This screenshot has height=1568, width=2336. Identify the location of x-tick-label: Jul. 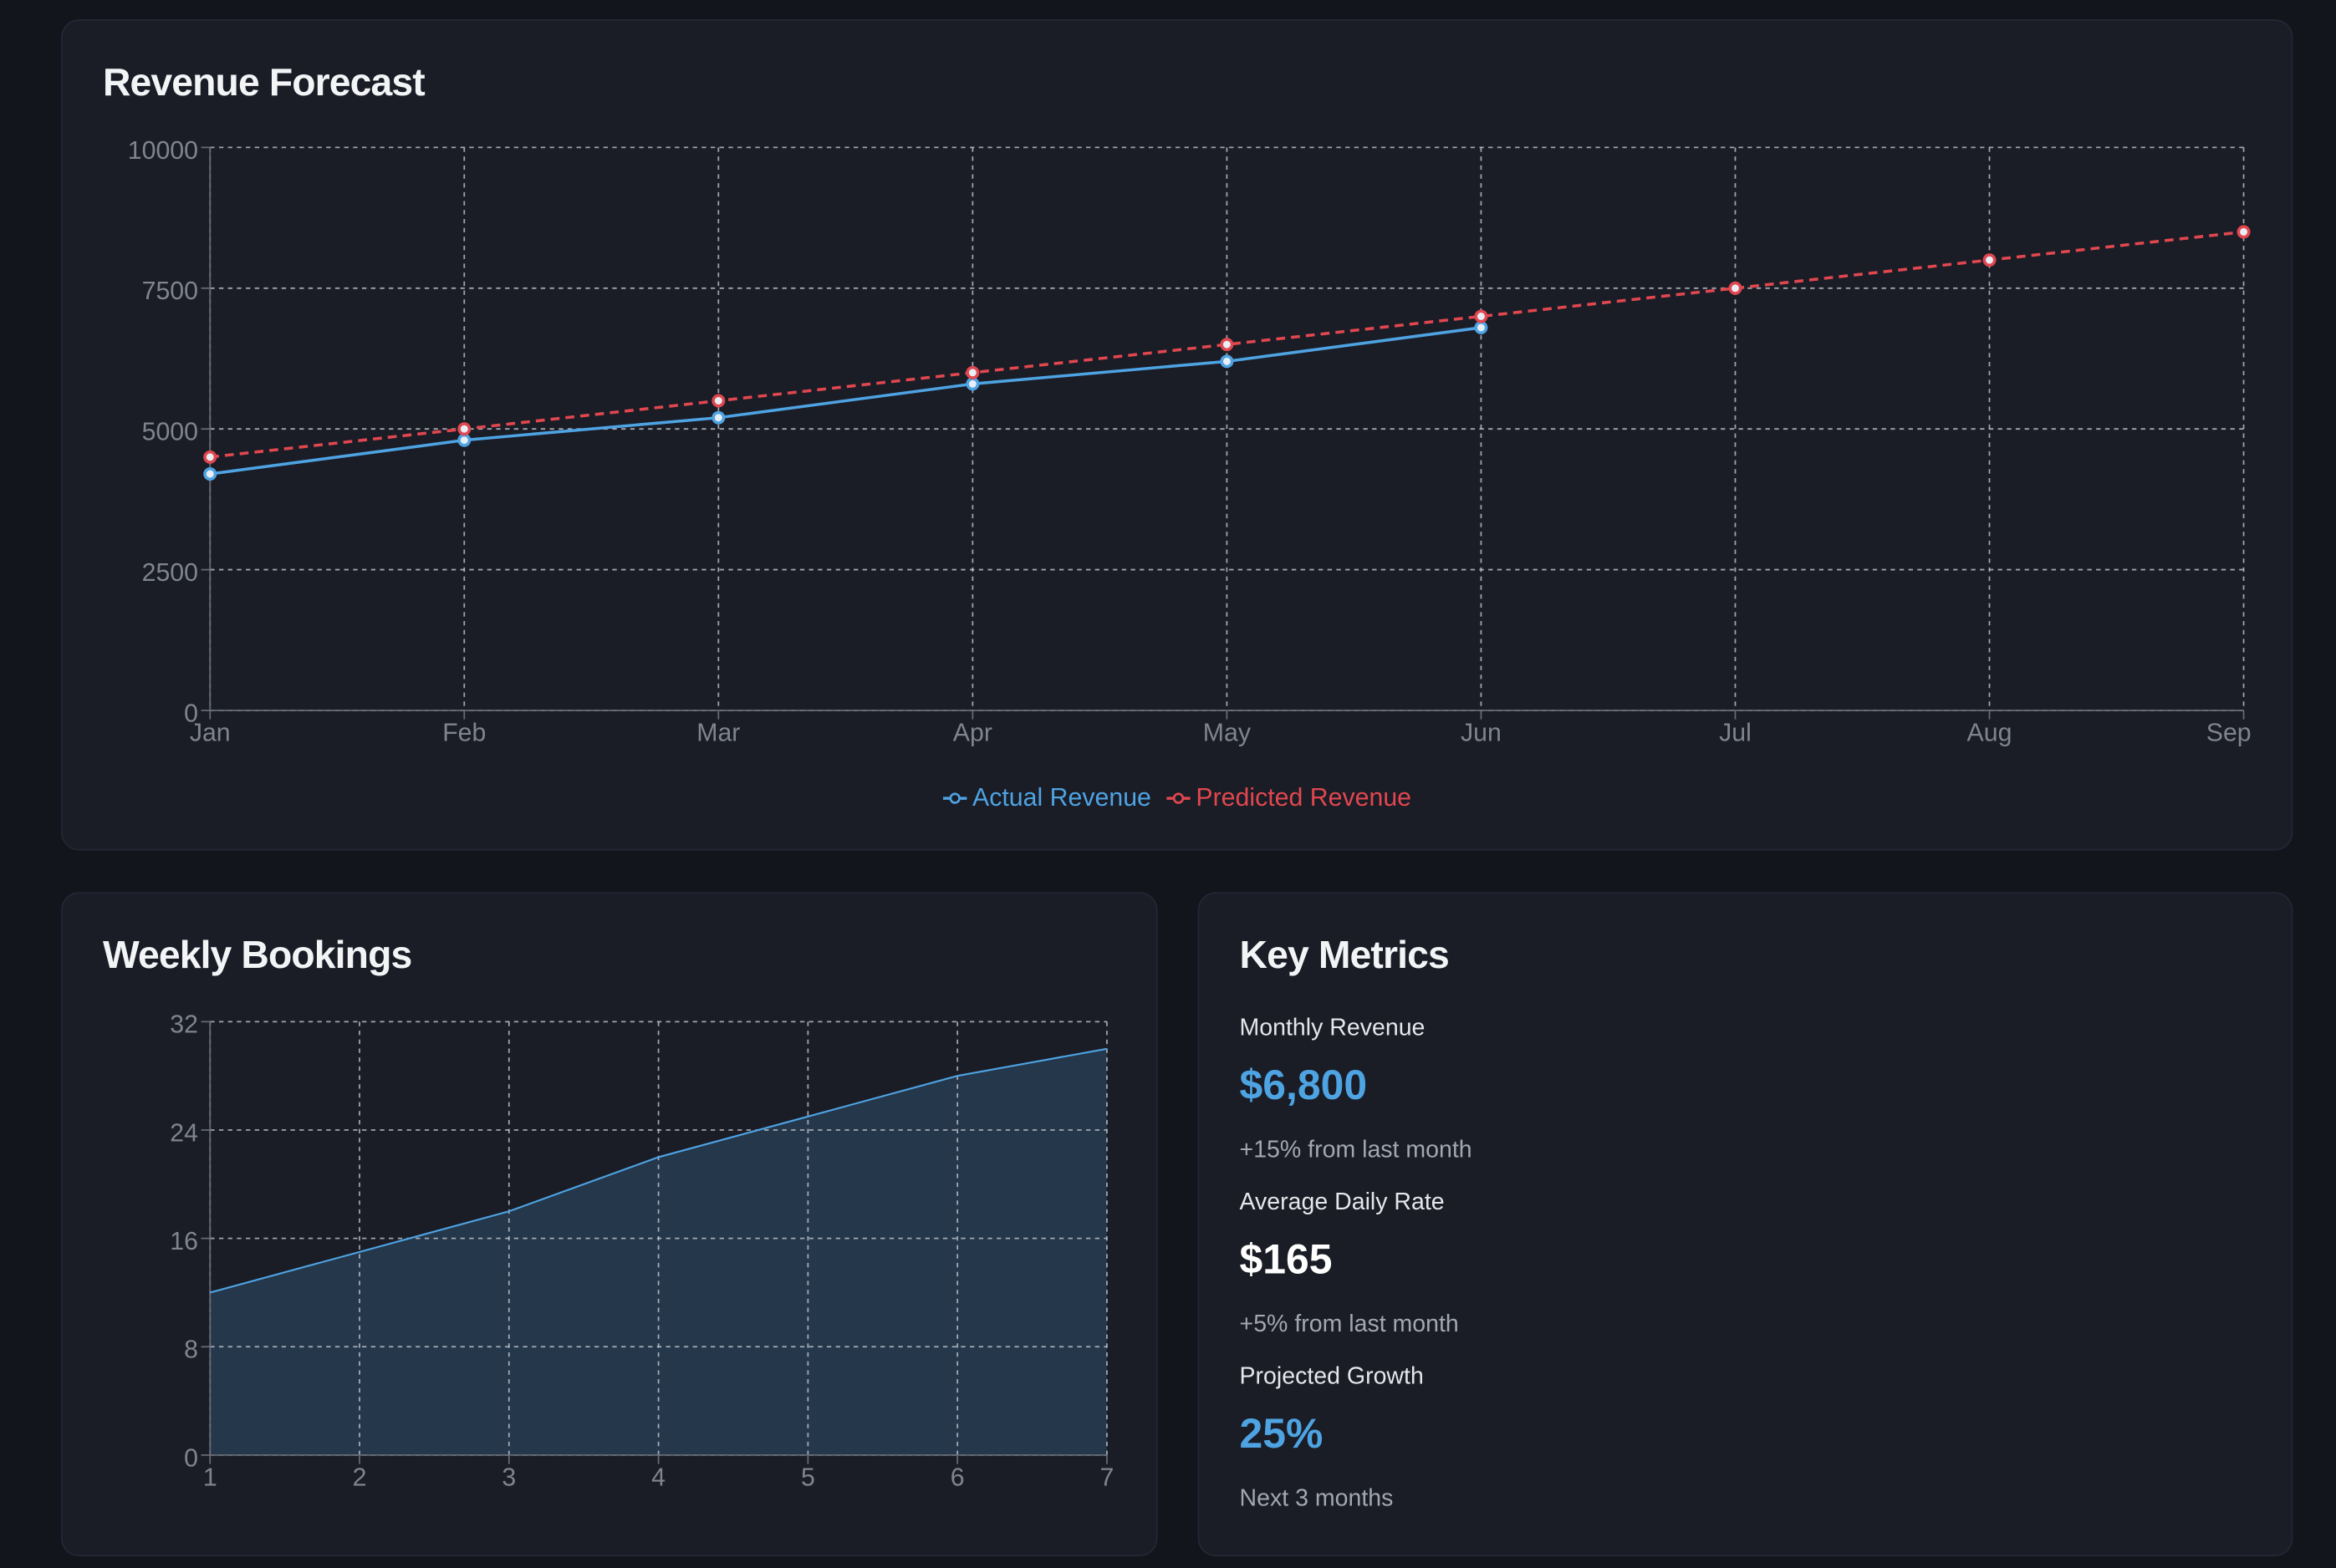
(1735, 732).